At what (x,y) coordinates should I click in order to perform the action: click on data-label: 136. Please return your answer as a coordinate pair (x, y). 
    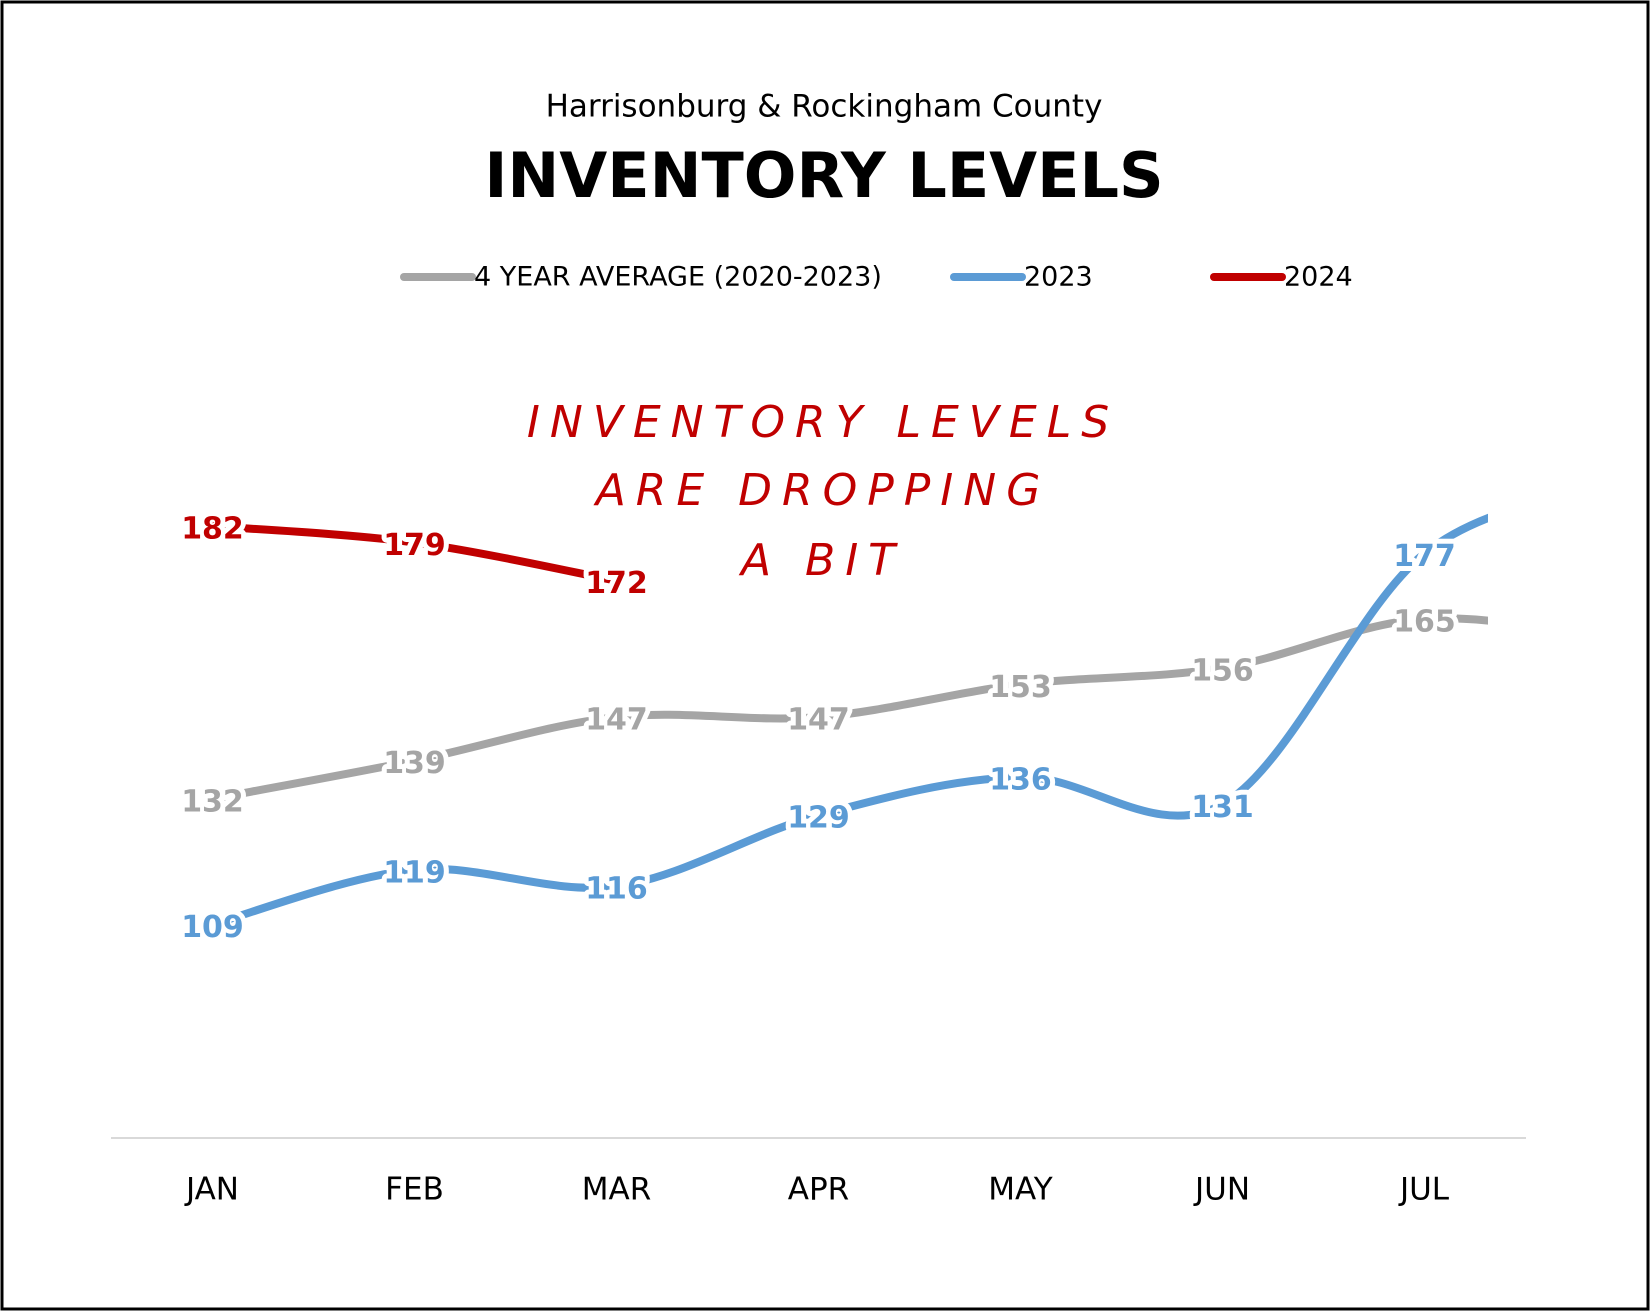
    Looking at the image, I should click on (1020, 780).